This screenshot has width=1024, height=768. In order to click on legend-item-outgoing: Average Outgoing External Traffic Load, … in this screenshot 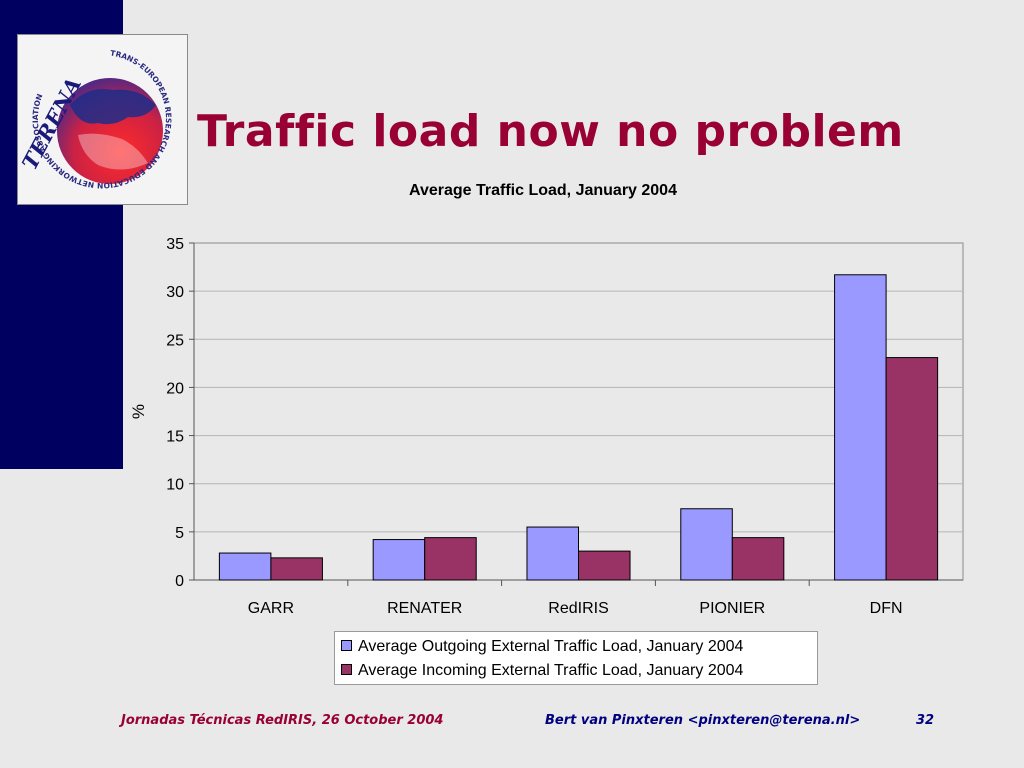, I will do `click(542, 647)`.